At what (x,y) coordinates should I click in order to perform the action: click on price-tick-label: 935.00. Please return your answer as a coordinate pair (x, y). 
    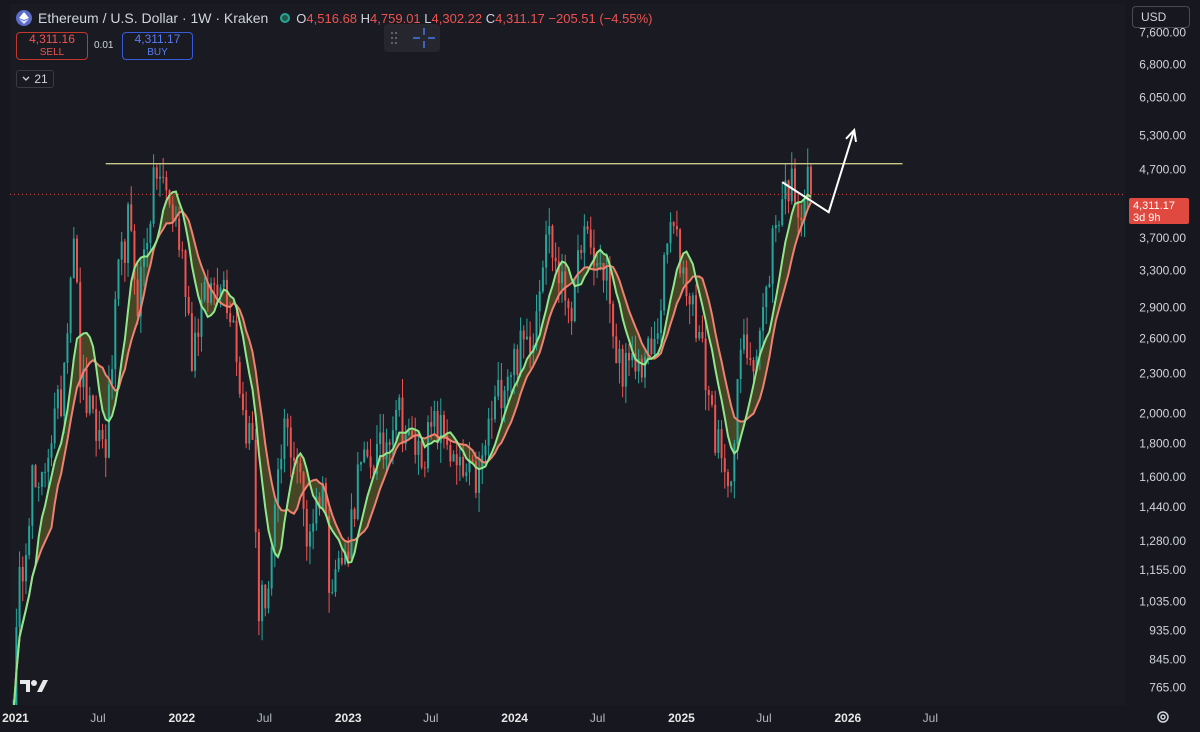
    Looking at the image, I should click on (1167, 630).